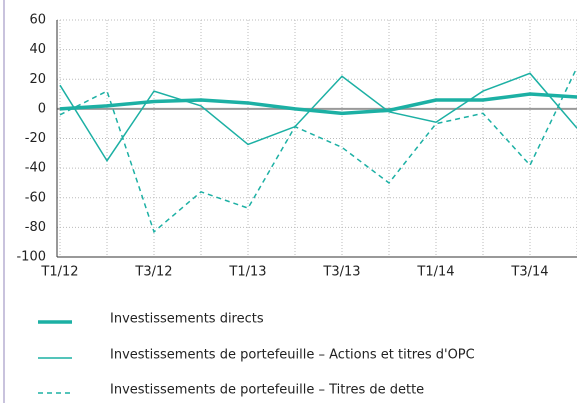 The image size is (577, 403). Describe the element at coordinates (35, 227) in the screenshot. I see `y-tick-label: -80` at that location.